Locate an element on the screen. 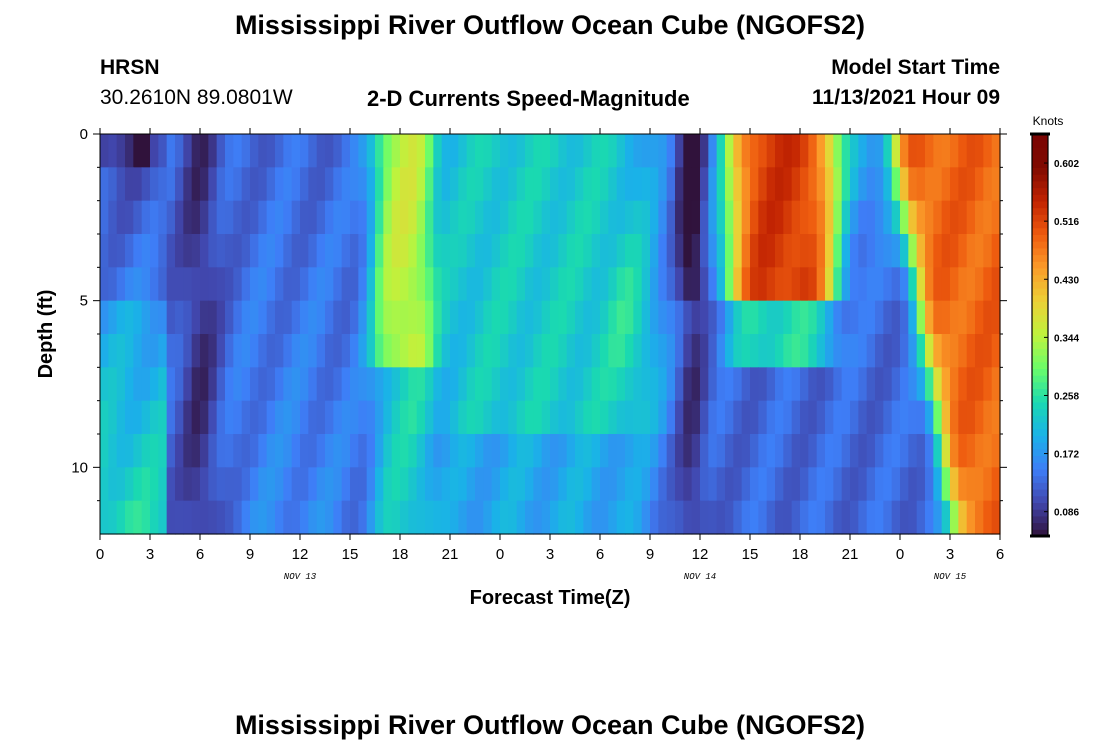  x-tick-label: 21 is located at coordinates (850, 554).